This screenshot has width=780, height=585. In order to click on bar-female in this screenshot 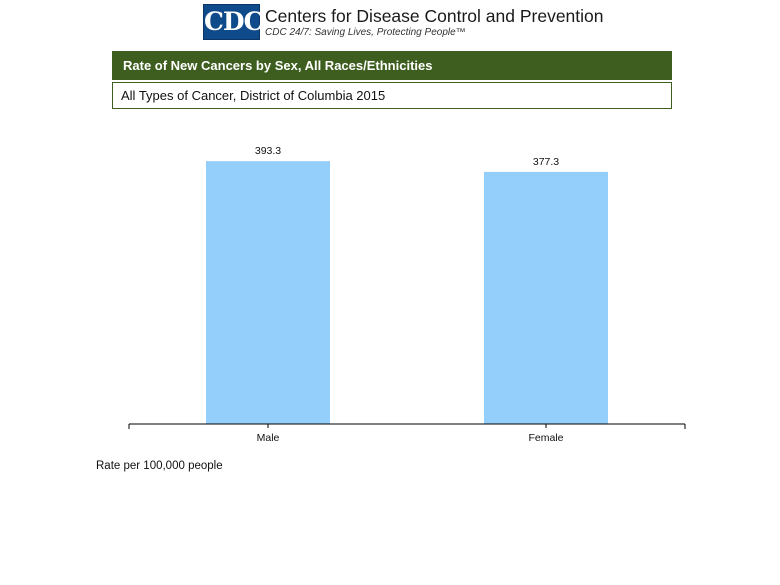, I will do `click(546, 297)`.